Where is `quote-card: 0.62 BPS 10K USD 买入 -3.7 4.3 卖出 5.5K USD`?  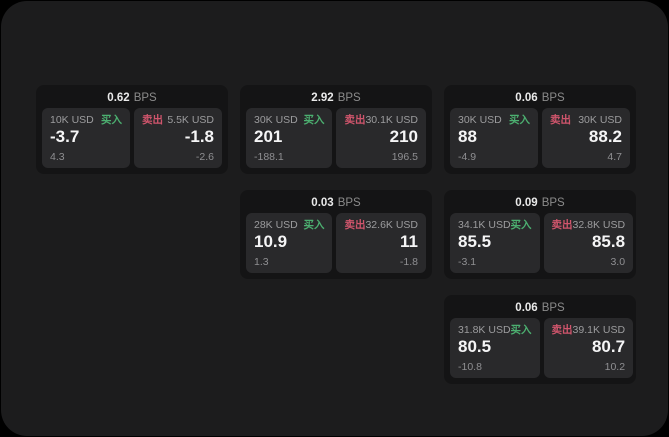 quote-card: 0.62 BPS 10K USD 买入 -3.7 4.3 卖出 5.5K USD is located at coordinates (132, 129).